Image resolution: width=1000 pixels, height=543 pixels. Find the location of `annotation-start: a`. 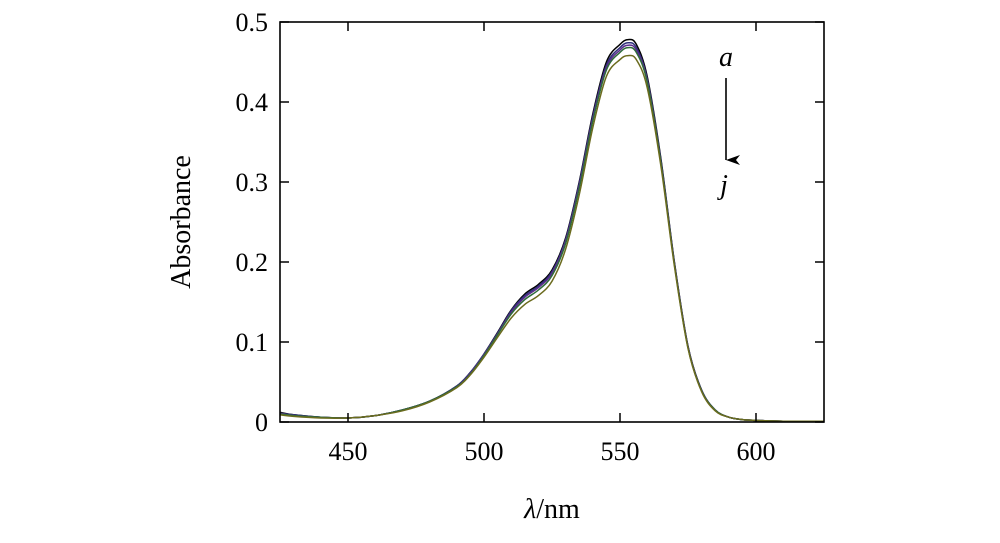

annotation-start: a is located at coordinates (726, 57).